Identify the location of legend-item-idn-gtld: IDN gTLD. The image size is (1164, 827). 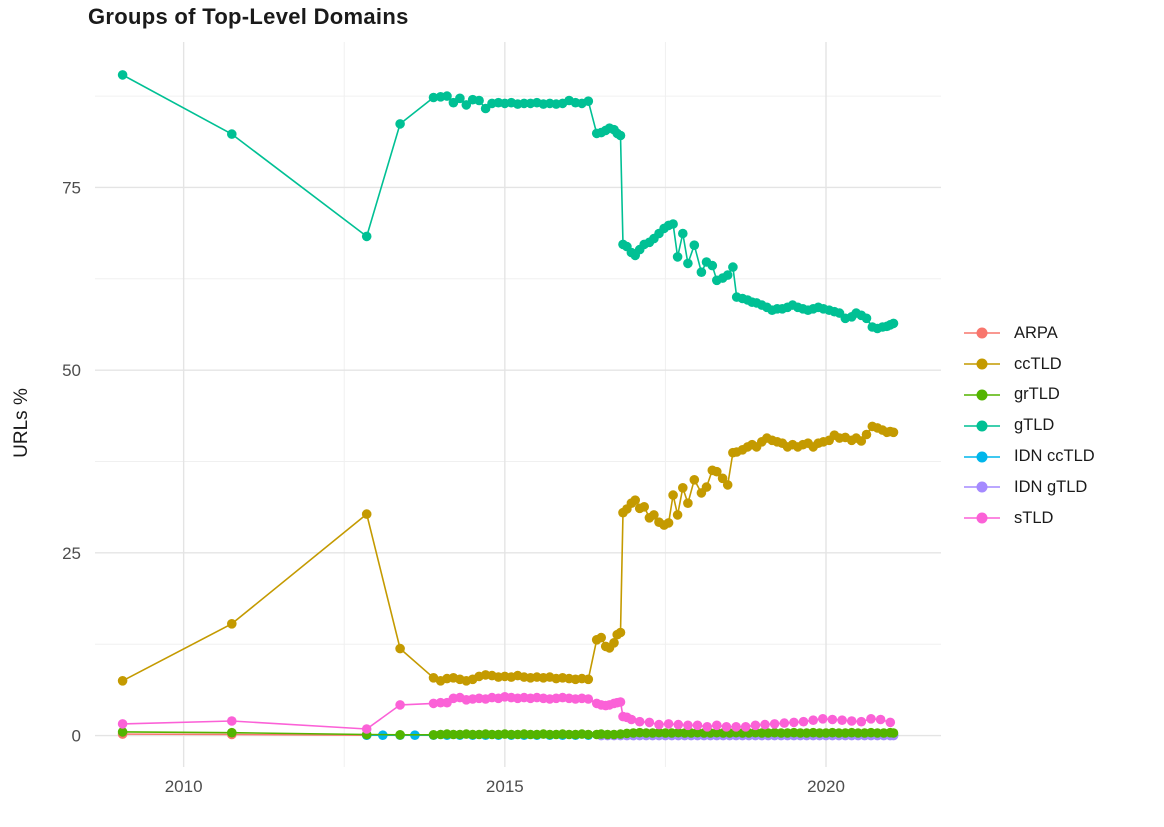
(1029, 487).